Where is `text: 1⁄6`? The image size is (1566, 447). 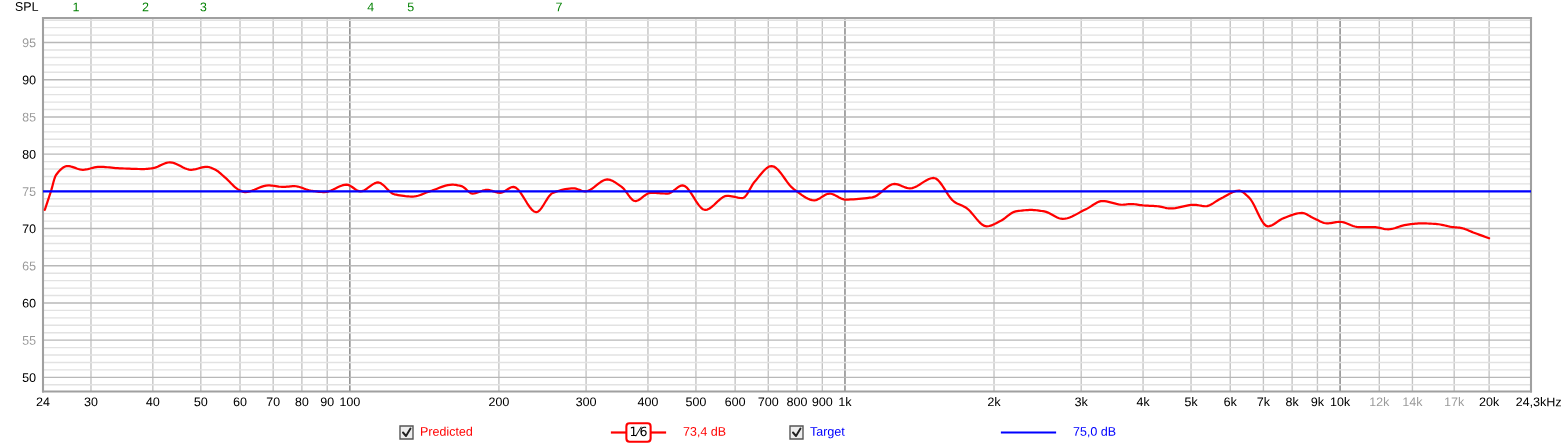 text: 1⁄6 is located at coordinates (638, 431).